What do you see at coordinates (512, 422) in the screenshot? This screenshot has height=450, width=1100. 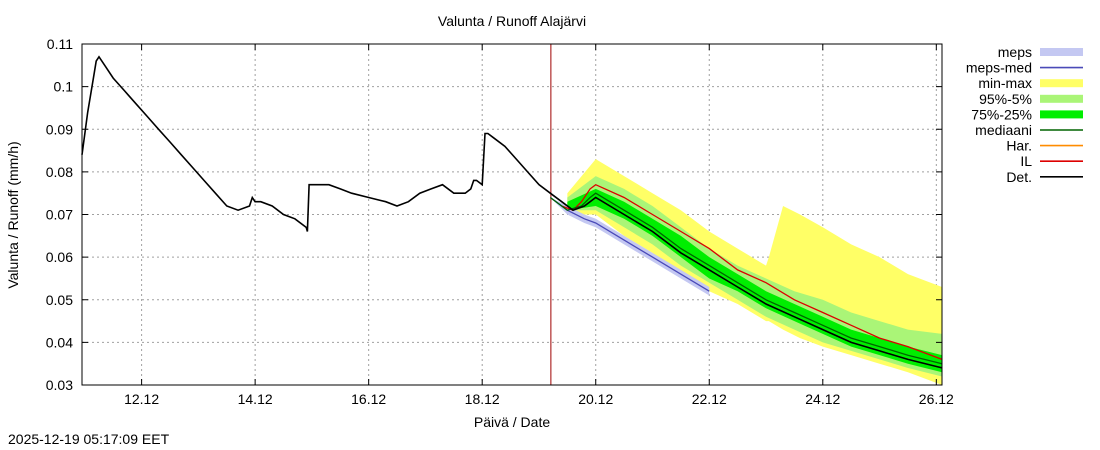 I see `x-axis-label: Päivä / Date` at bounding box center [512, 422].